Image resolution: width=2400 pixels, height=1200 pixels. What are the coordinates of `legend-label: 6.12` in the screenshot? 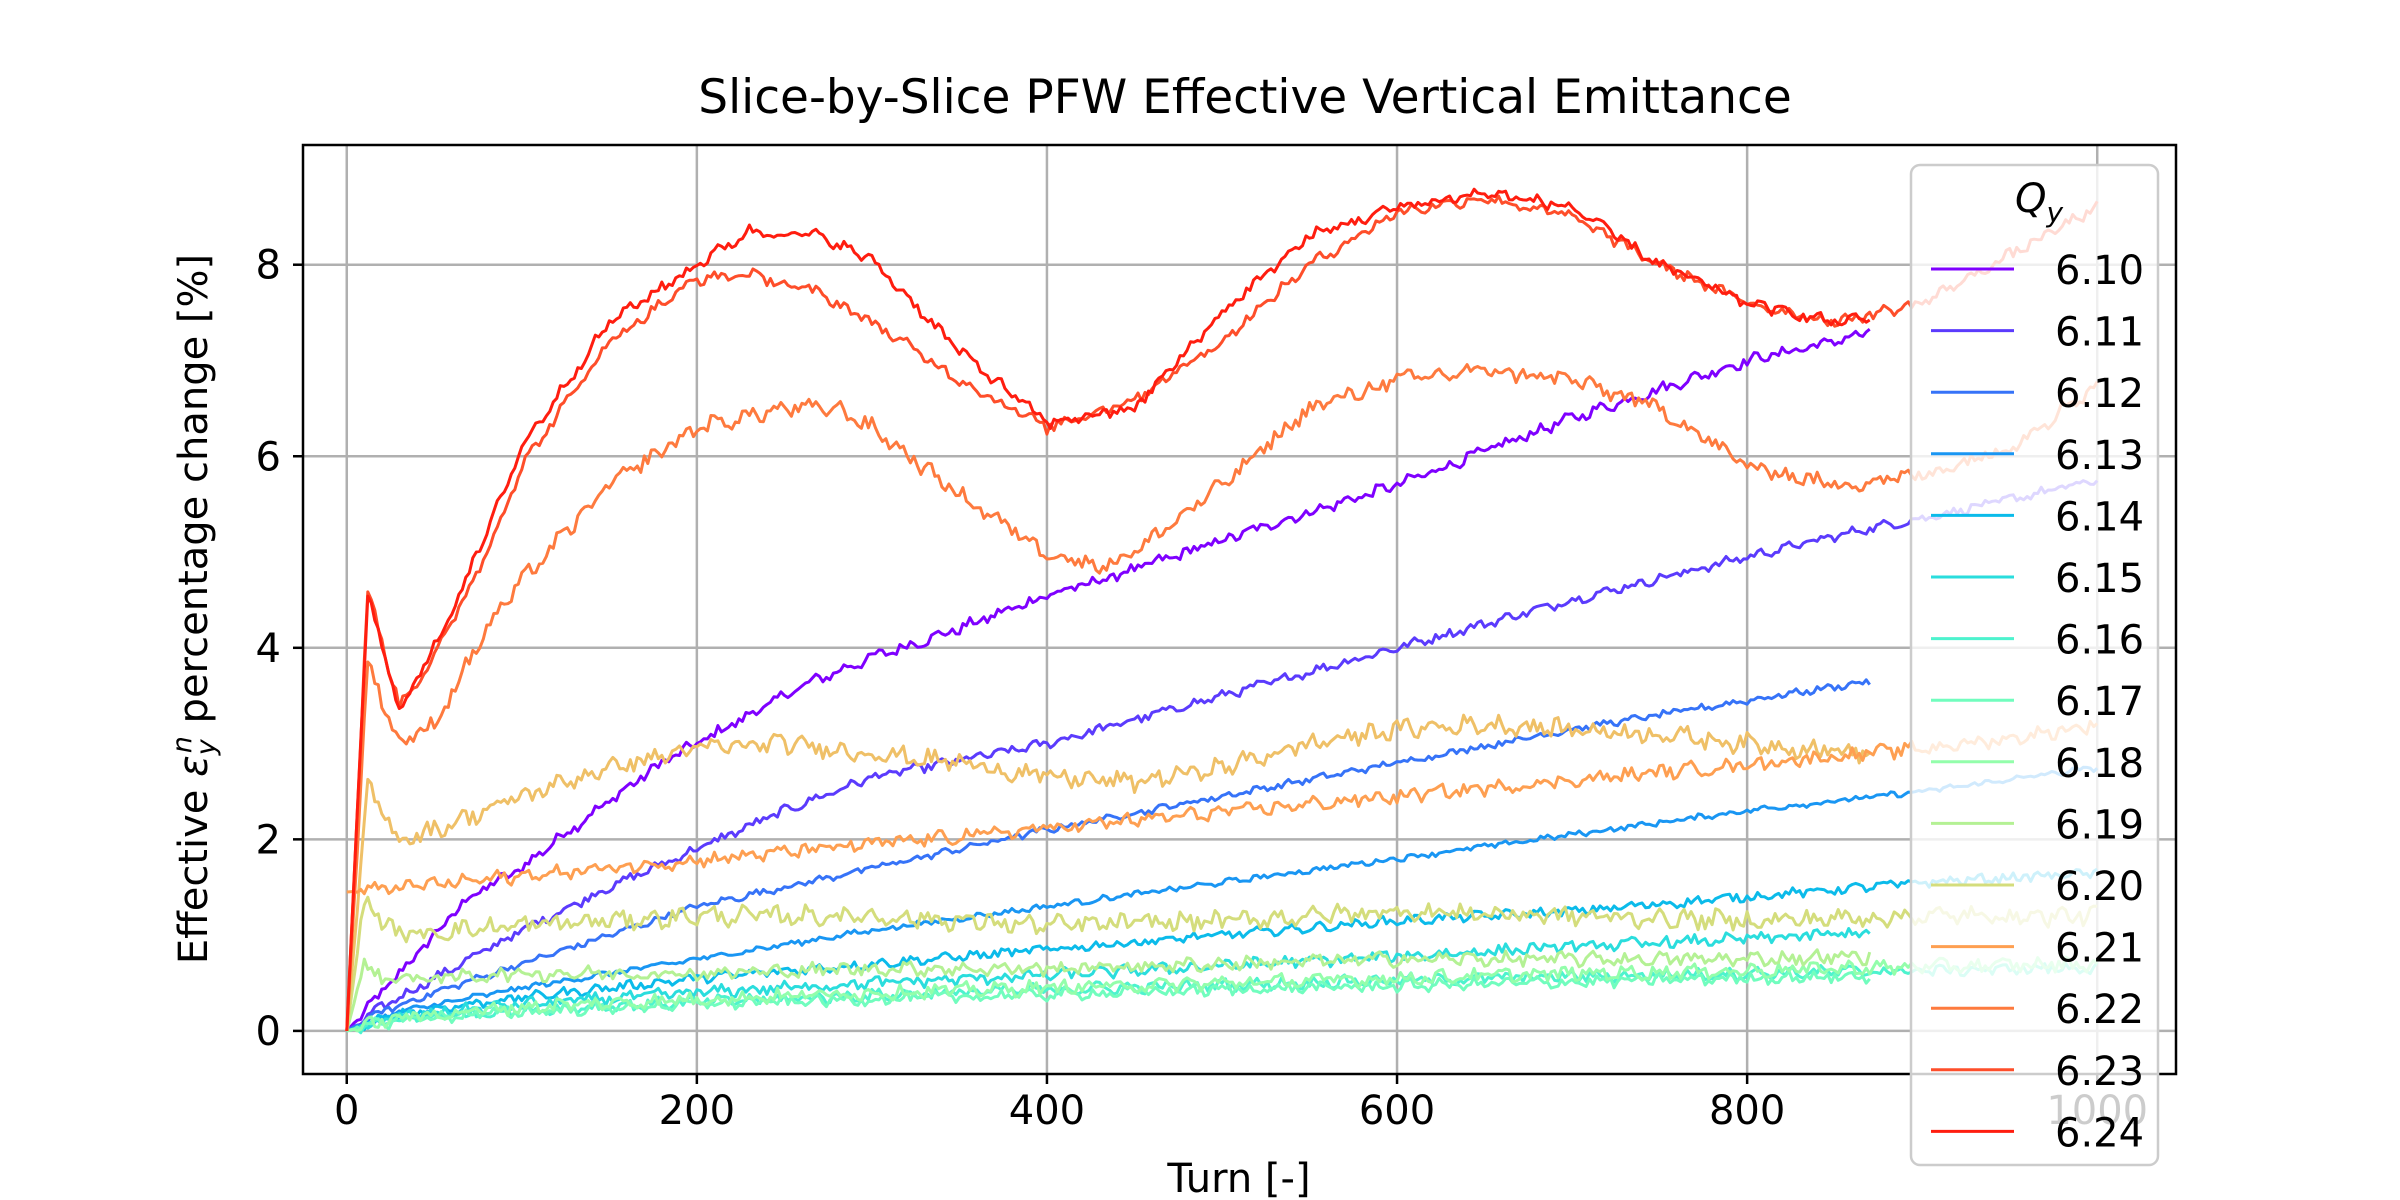 It's located at (2099, 394).